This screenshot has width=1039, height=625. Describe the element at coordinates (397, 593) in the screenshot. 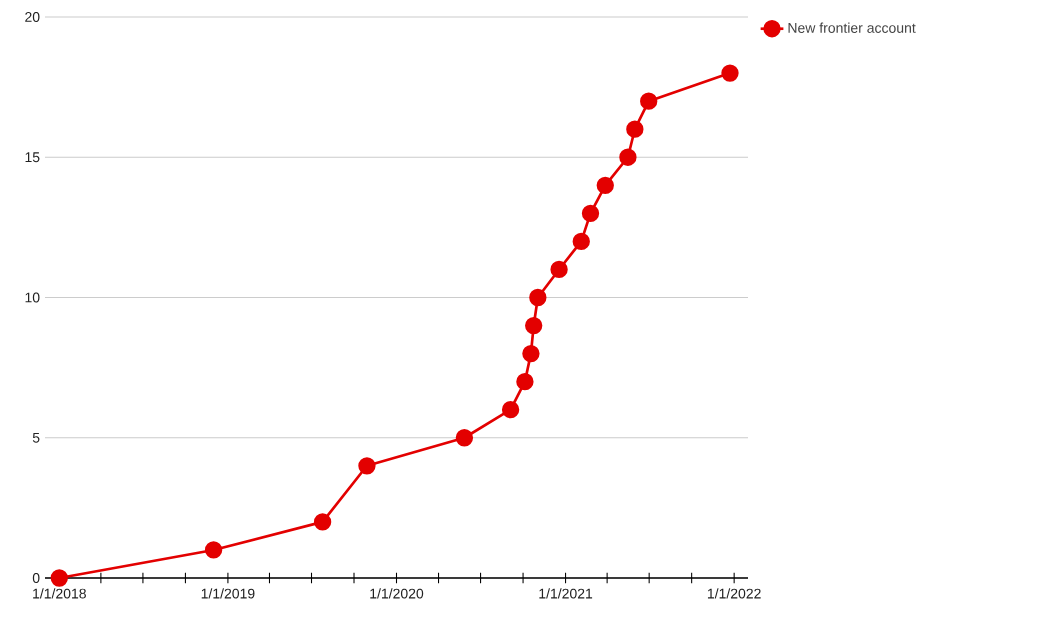

I see `x-tick-label: 1/1/2020` at that location.